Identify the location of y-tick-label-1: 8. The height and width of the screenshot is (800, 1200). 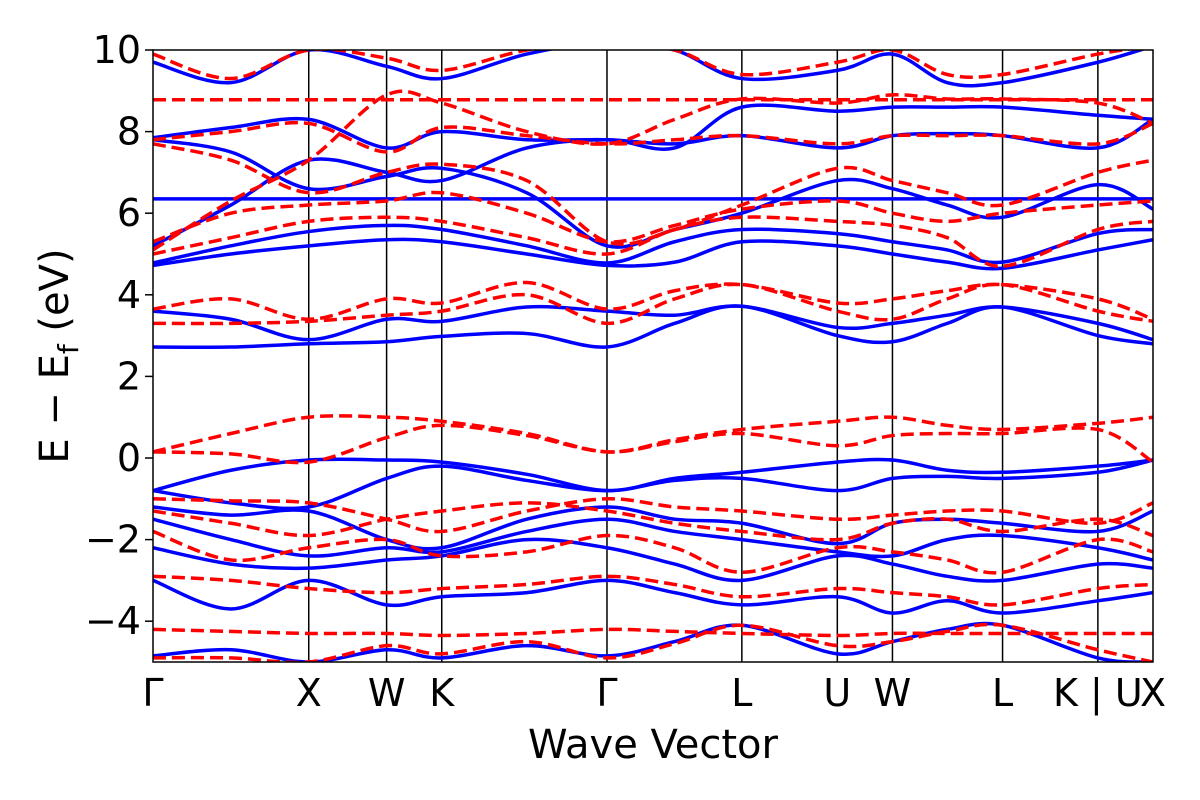
(129, 132).